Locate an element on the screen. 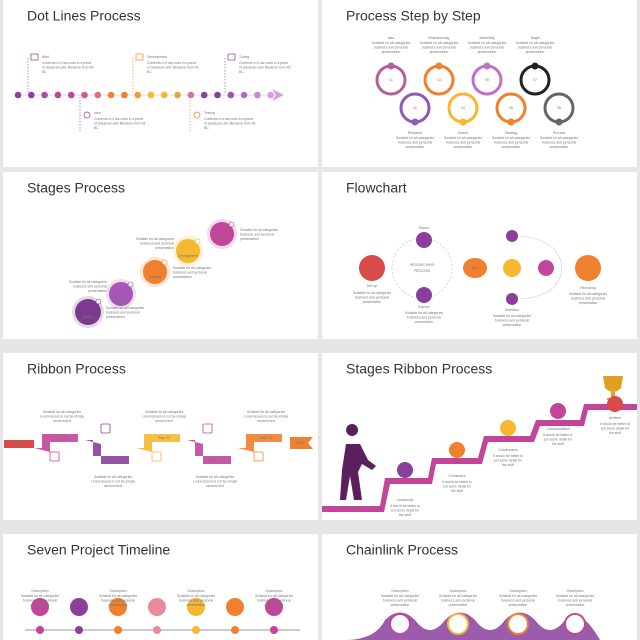  label: 06 is located at coordinates (511, 108).